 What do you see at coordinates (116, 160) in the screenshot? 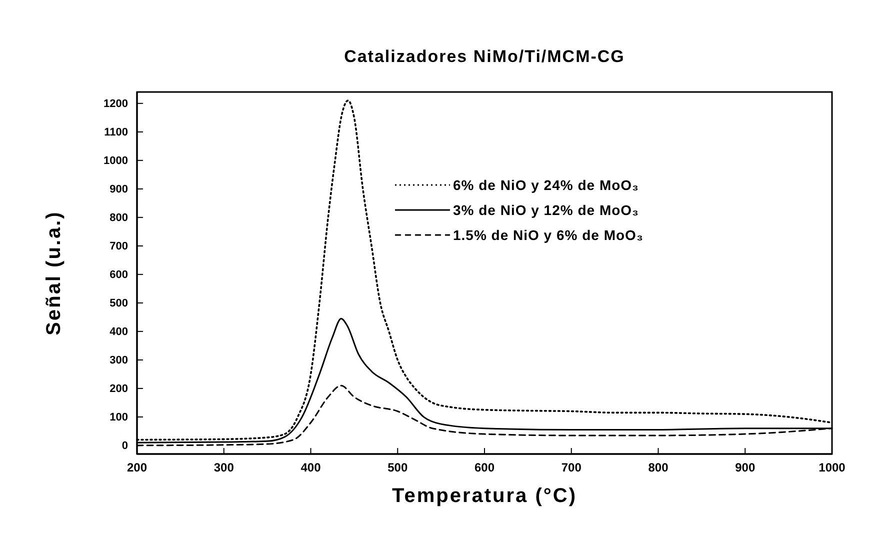
I see `y-tick-label: 1000` at bounding box center [116, 160].